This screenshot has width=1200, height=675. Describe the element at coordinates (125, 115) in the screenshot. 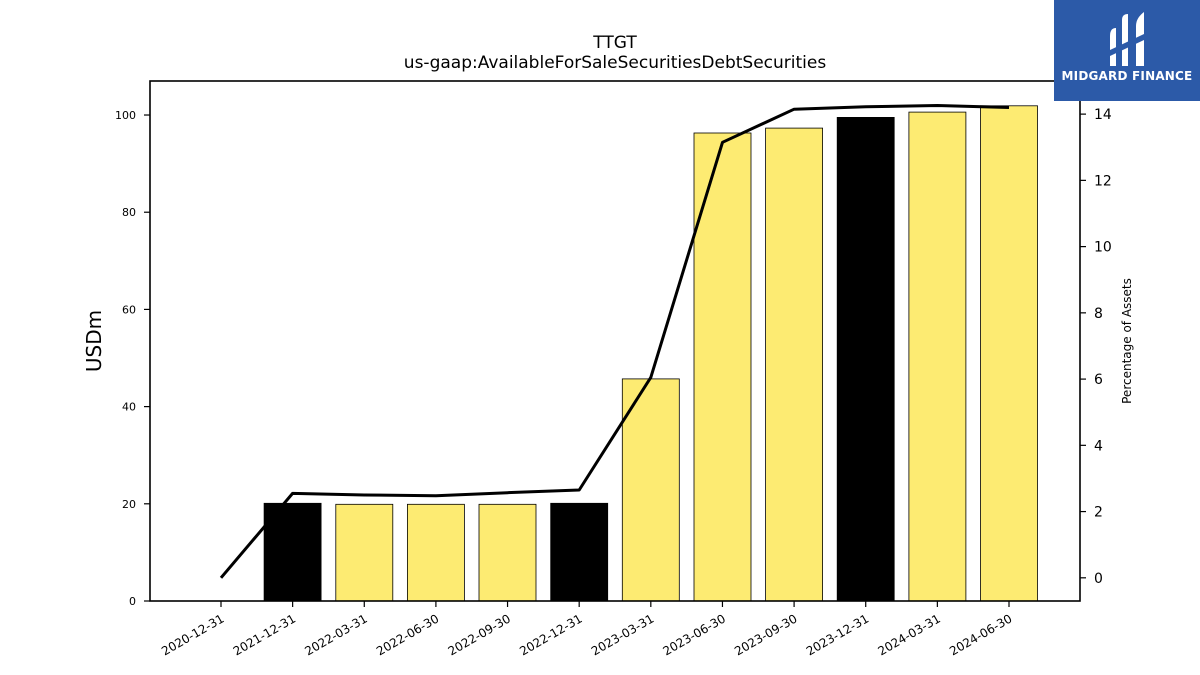

I see `y-tick-label: 100` at that location.